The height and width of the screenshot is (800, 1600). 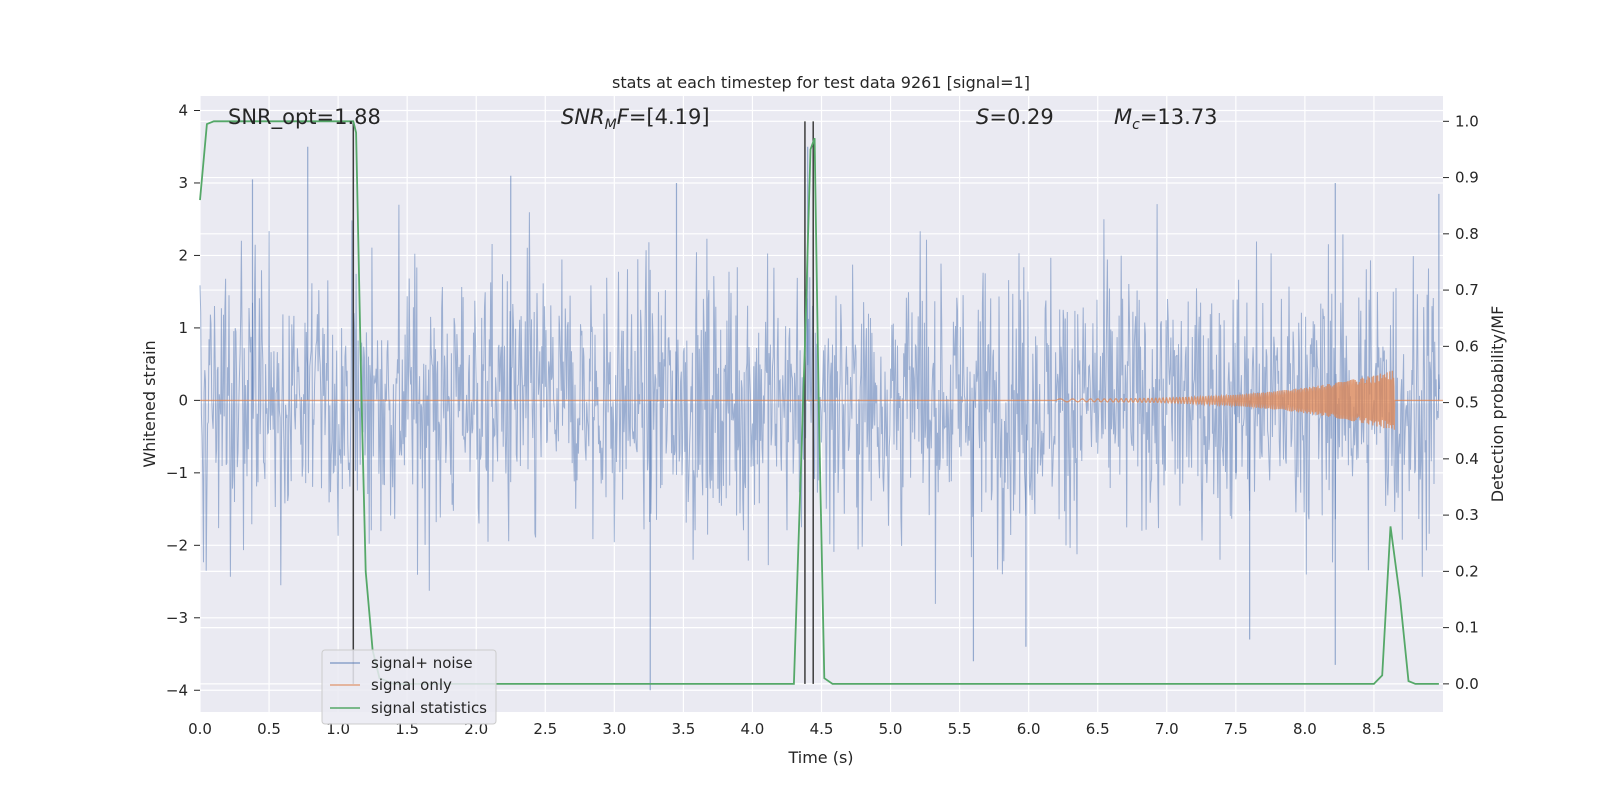 I want to click on y-tick-label-right: 1.0, so click(x=1467, y=121).